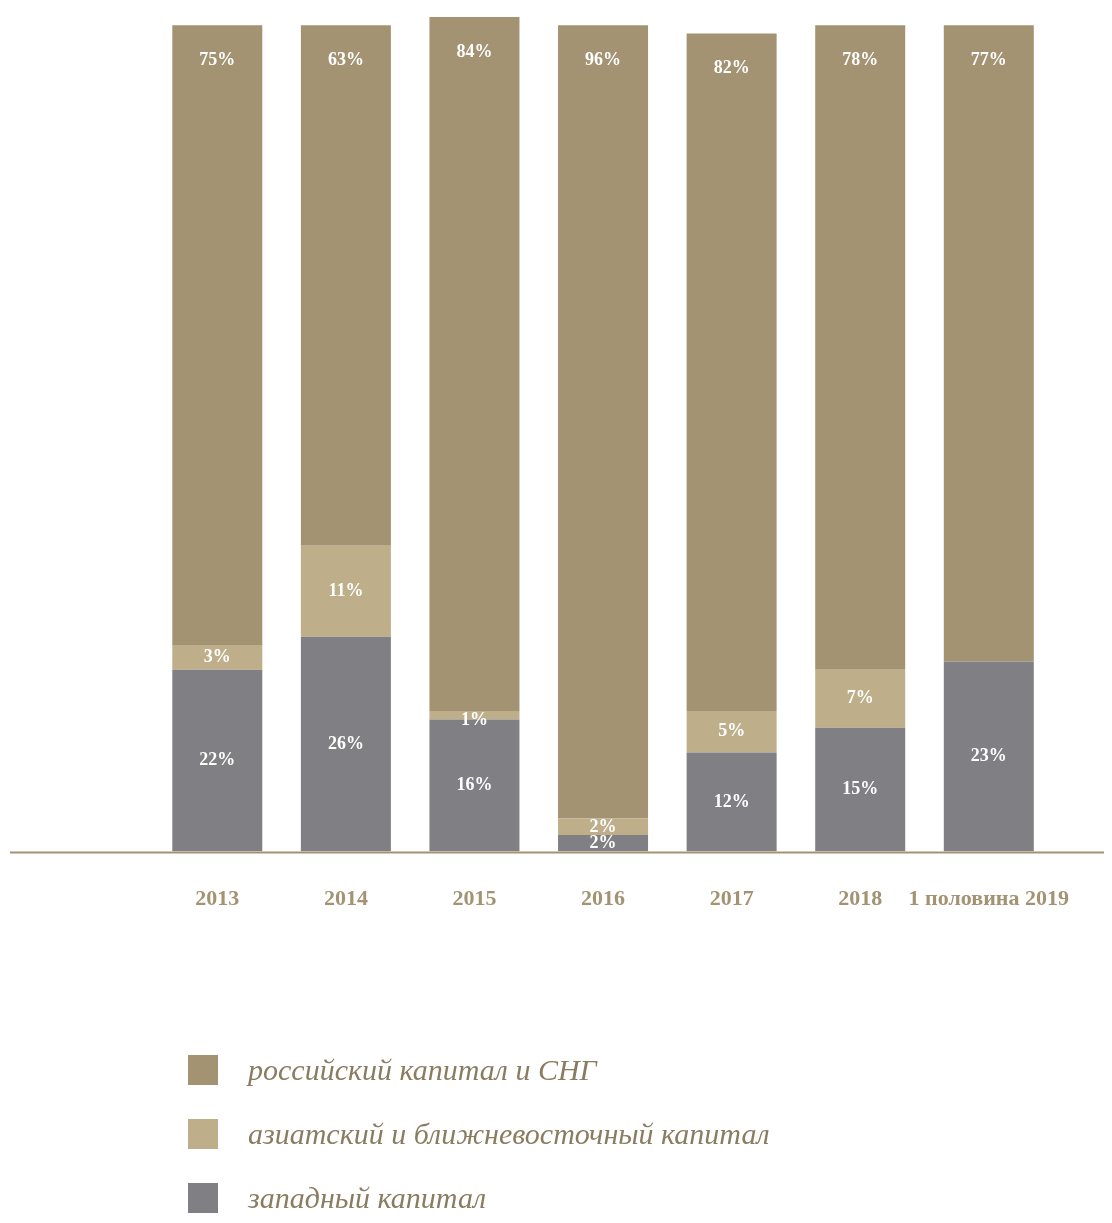 The height and width of the screenshot is (1223, 1112). What do you see at coordinates (988, 898) in the screenshot?
I see `x-tick-label: 1 половина 2019` at bounding box center [988, 898].